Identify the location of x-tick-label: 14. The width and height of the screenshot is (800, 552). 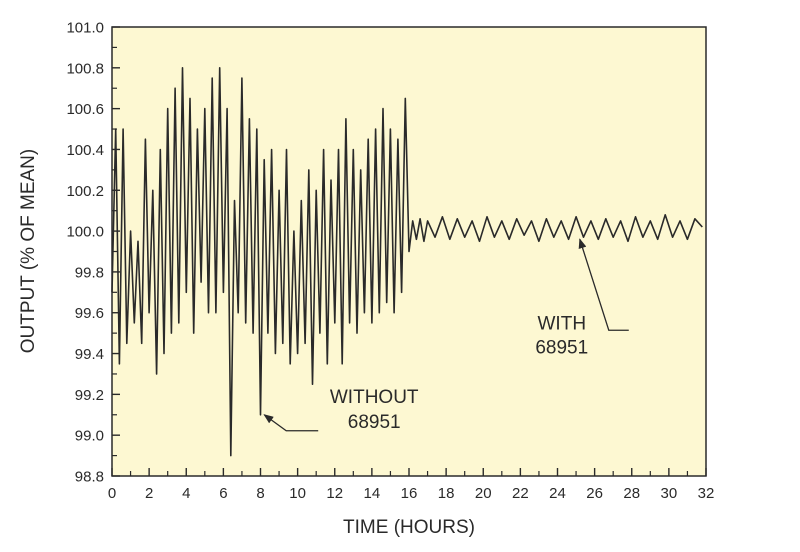
(372, 493).